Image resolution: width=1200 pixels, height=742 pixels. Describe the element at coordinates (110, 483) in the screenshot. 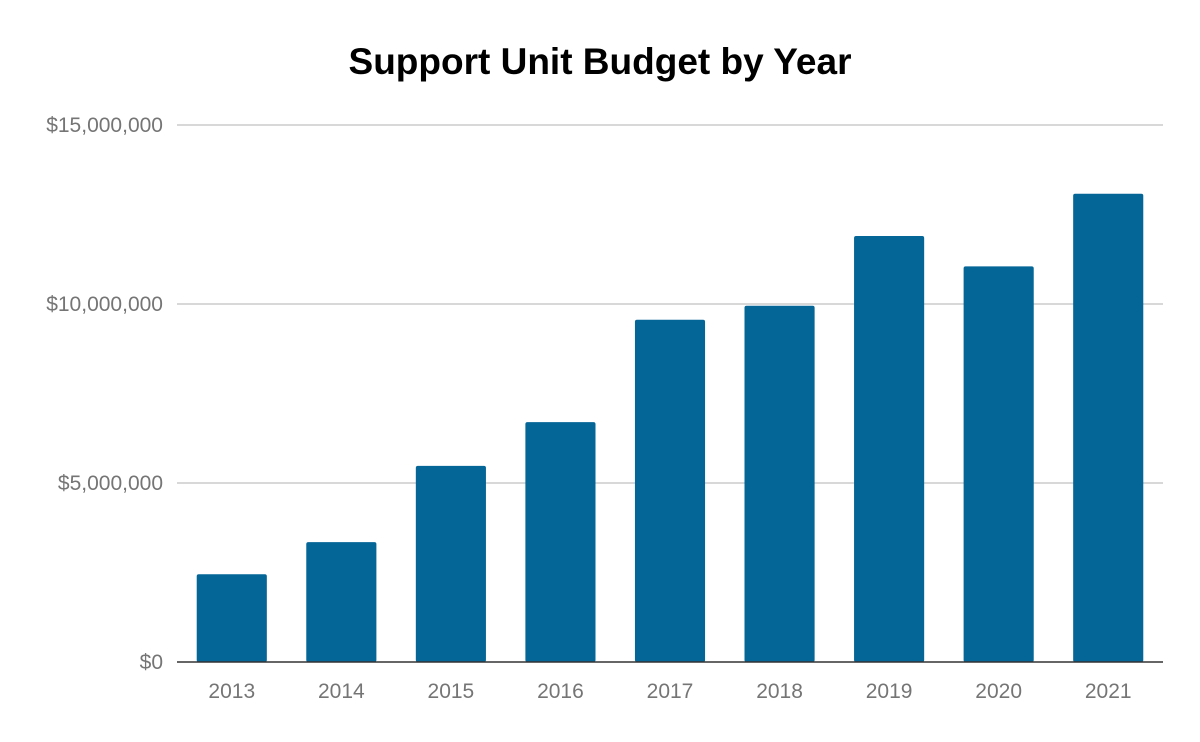

I see `y-tick-label: $5,000,000` at that location.